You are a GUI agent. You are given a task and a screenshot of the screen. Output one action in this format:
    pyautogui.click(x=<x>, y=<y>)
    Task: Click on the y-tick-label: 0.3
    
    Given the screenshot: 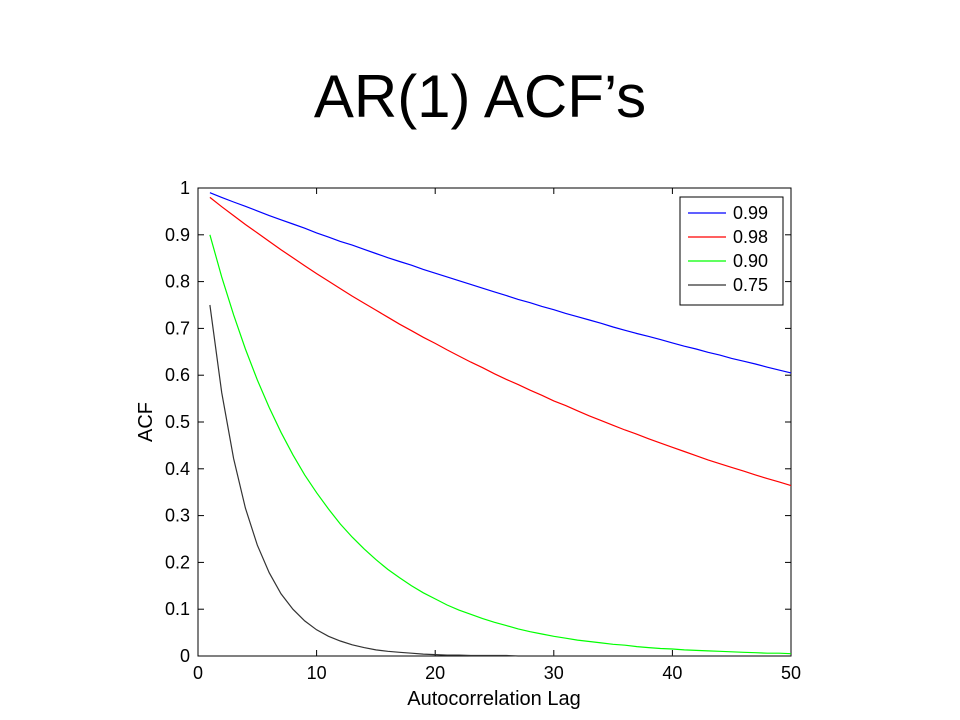 What is the action you would take?
    pyautogui.click(x=177, y=516)
    